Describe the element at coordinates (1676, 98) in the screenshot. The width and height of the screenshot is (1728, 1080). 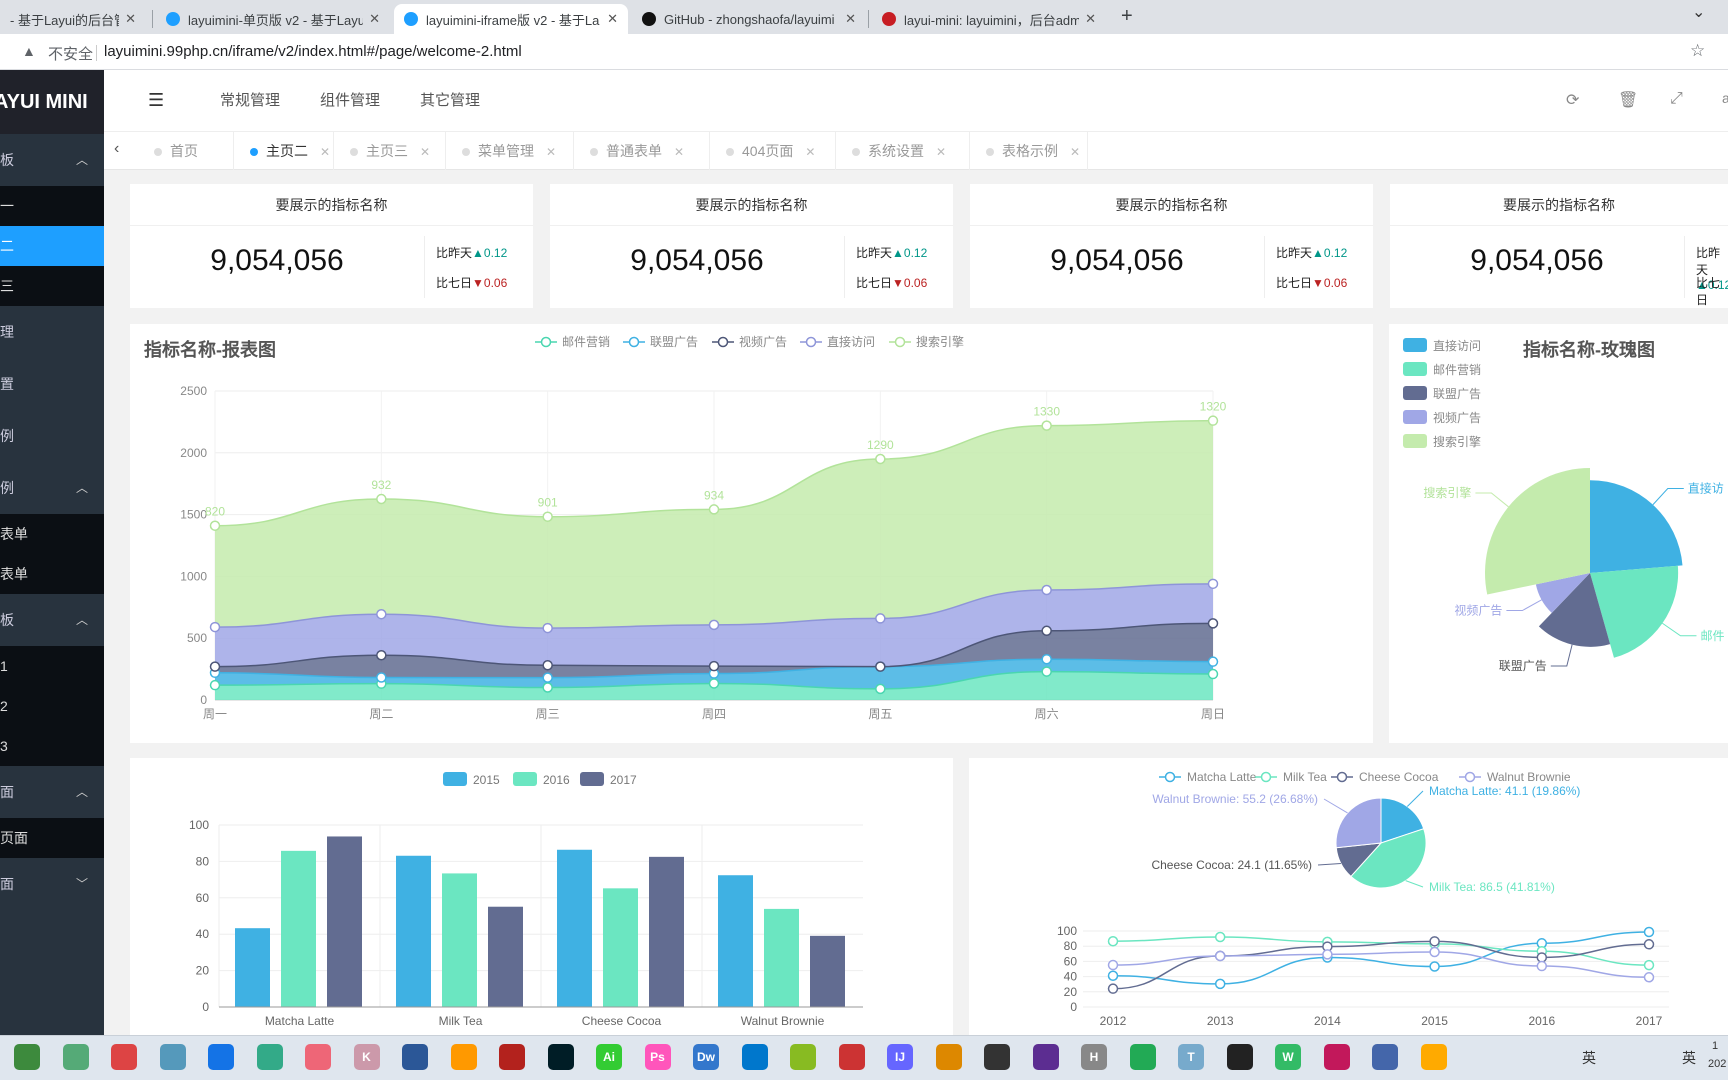
I see `fullscreen-icon: ⤢` at that location.